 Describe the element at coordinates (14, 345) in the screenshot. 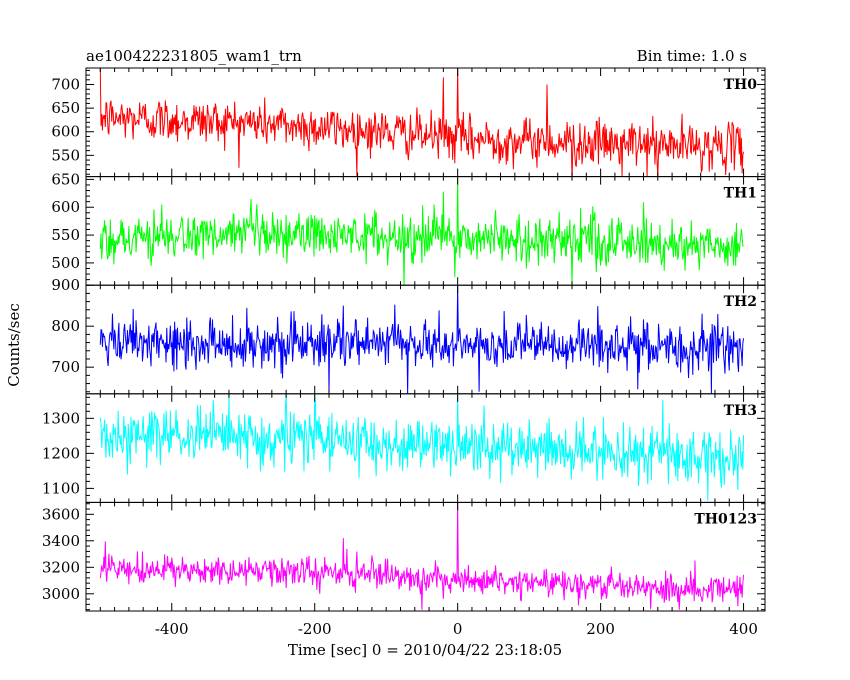

I see `y-axis-label: Counts/sec` at that location.